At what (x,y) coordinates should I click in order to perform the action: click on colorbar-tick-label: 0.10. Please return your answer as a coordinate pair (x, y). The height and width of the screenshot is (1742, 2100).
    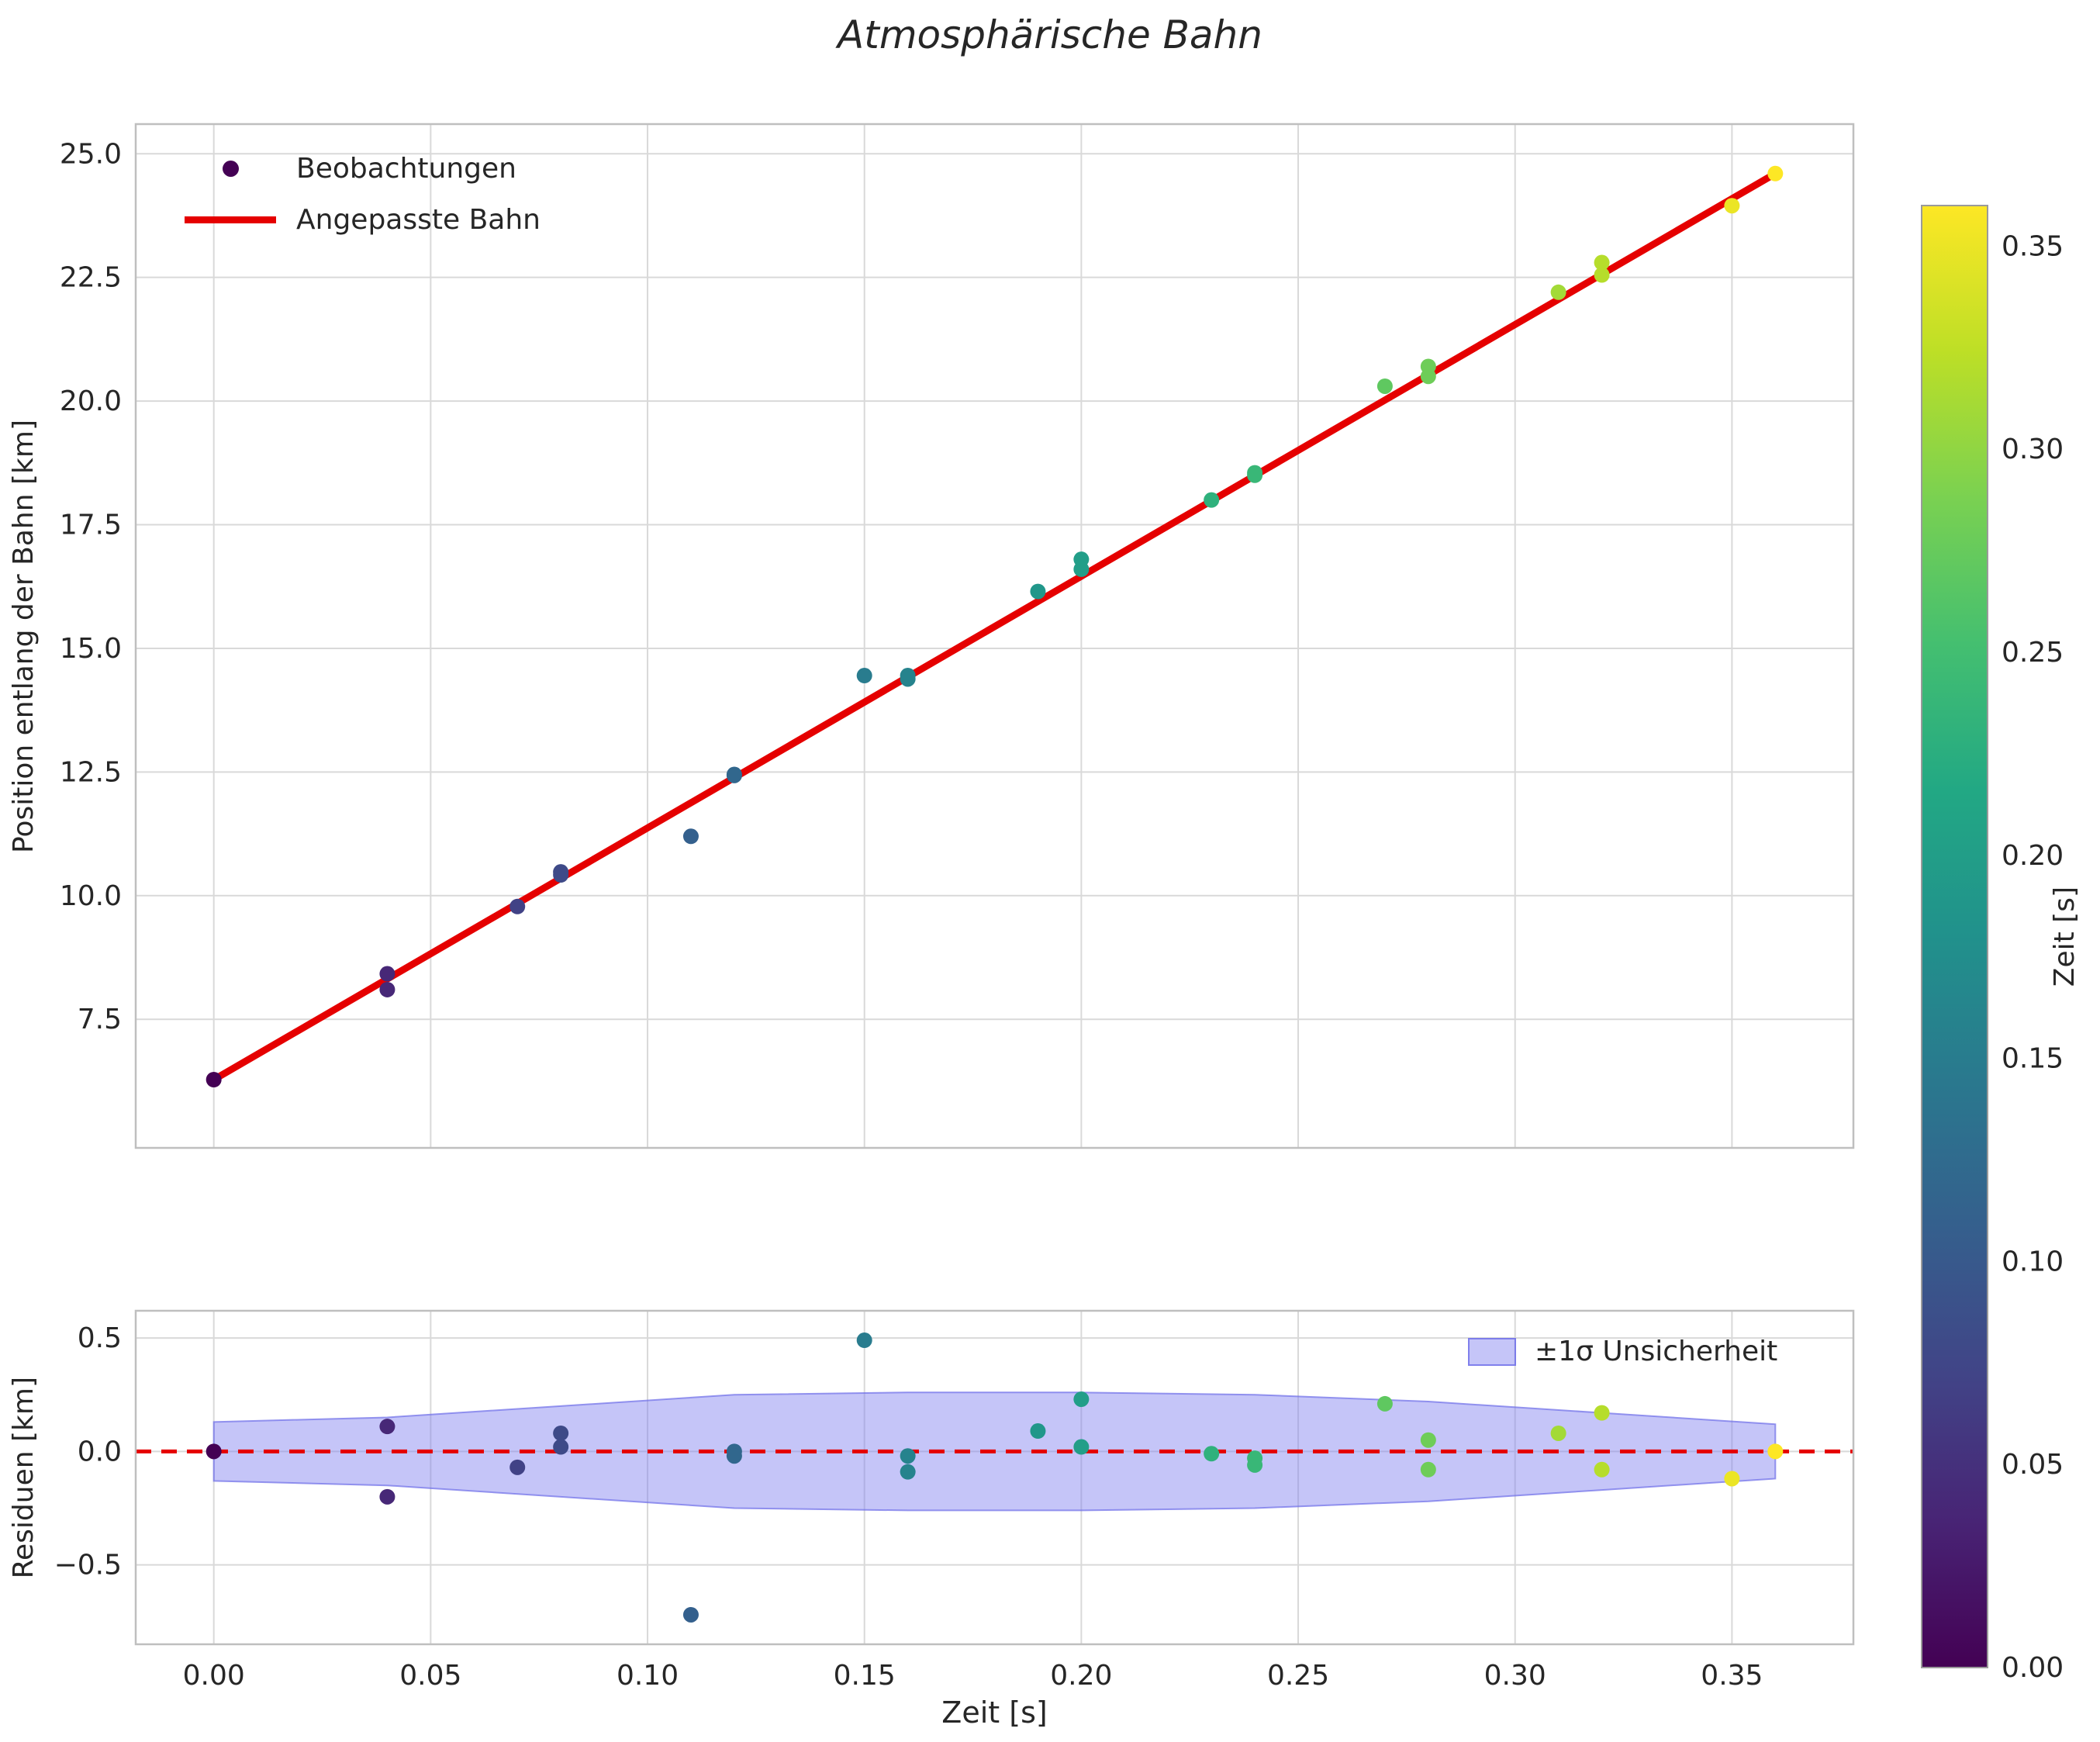
    Looking at the image, I should click on (2033, 1261).